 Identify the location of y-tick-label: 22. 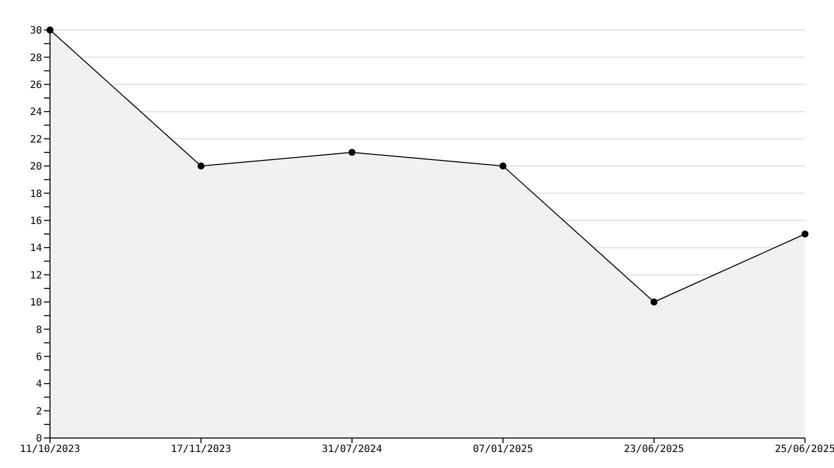
(36, 140).